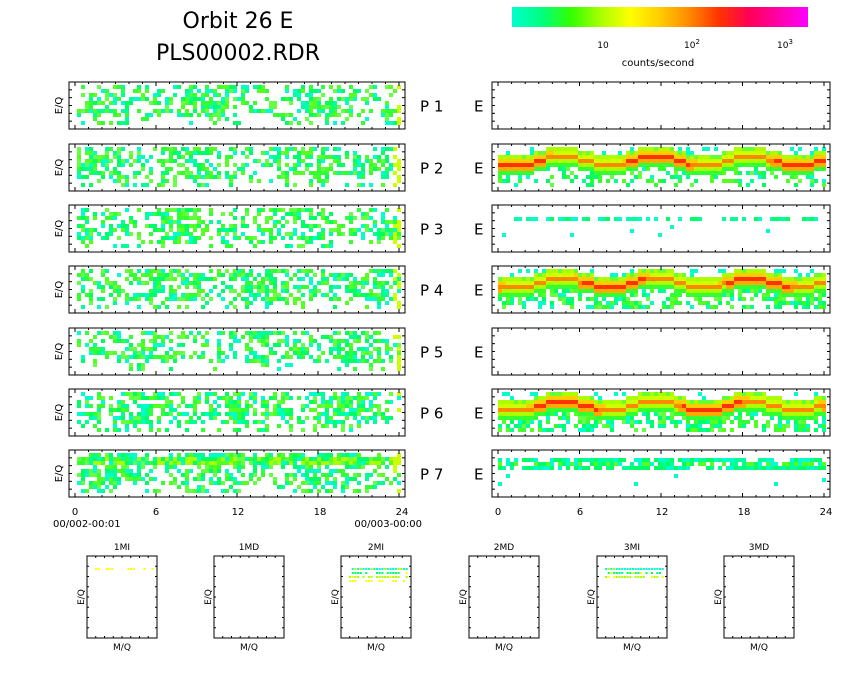 The height and width of the screenshot is (680, 850). I want to click on right-panel-7-frame, so click(661, 473).